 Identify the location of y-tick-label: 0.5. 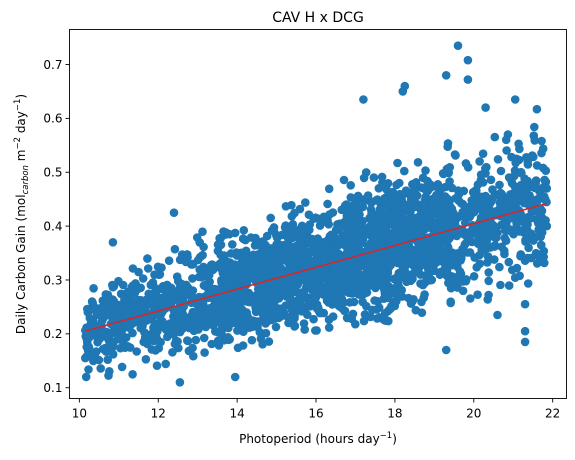
(52, 173).